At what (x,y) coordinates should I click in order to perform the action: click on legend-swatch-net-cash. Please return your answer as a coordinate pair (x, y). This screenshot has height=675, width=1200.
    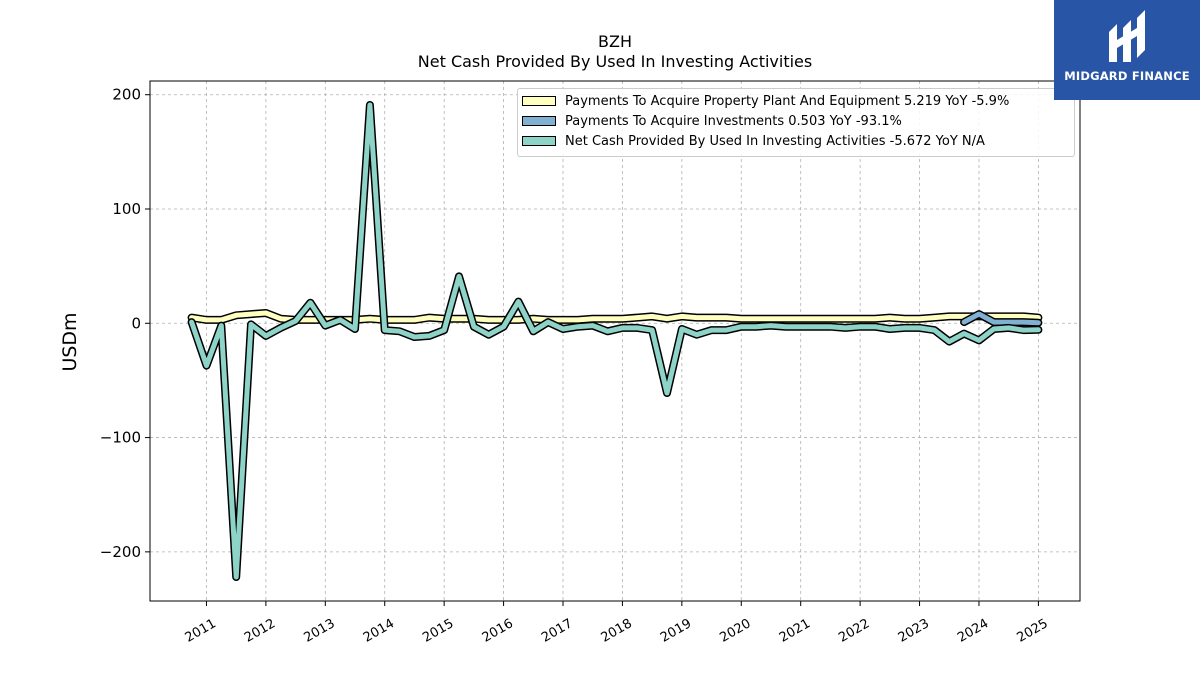
    Looking at the image, I should click on (539, 141).